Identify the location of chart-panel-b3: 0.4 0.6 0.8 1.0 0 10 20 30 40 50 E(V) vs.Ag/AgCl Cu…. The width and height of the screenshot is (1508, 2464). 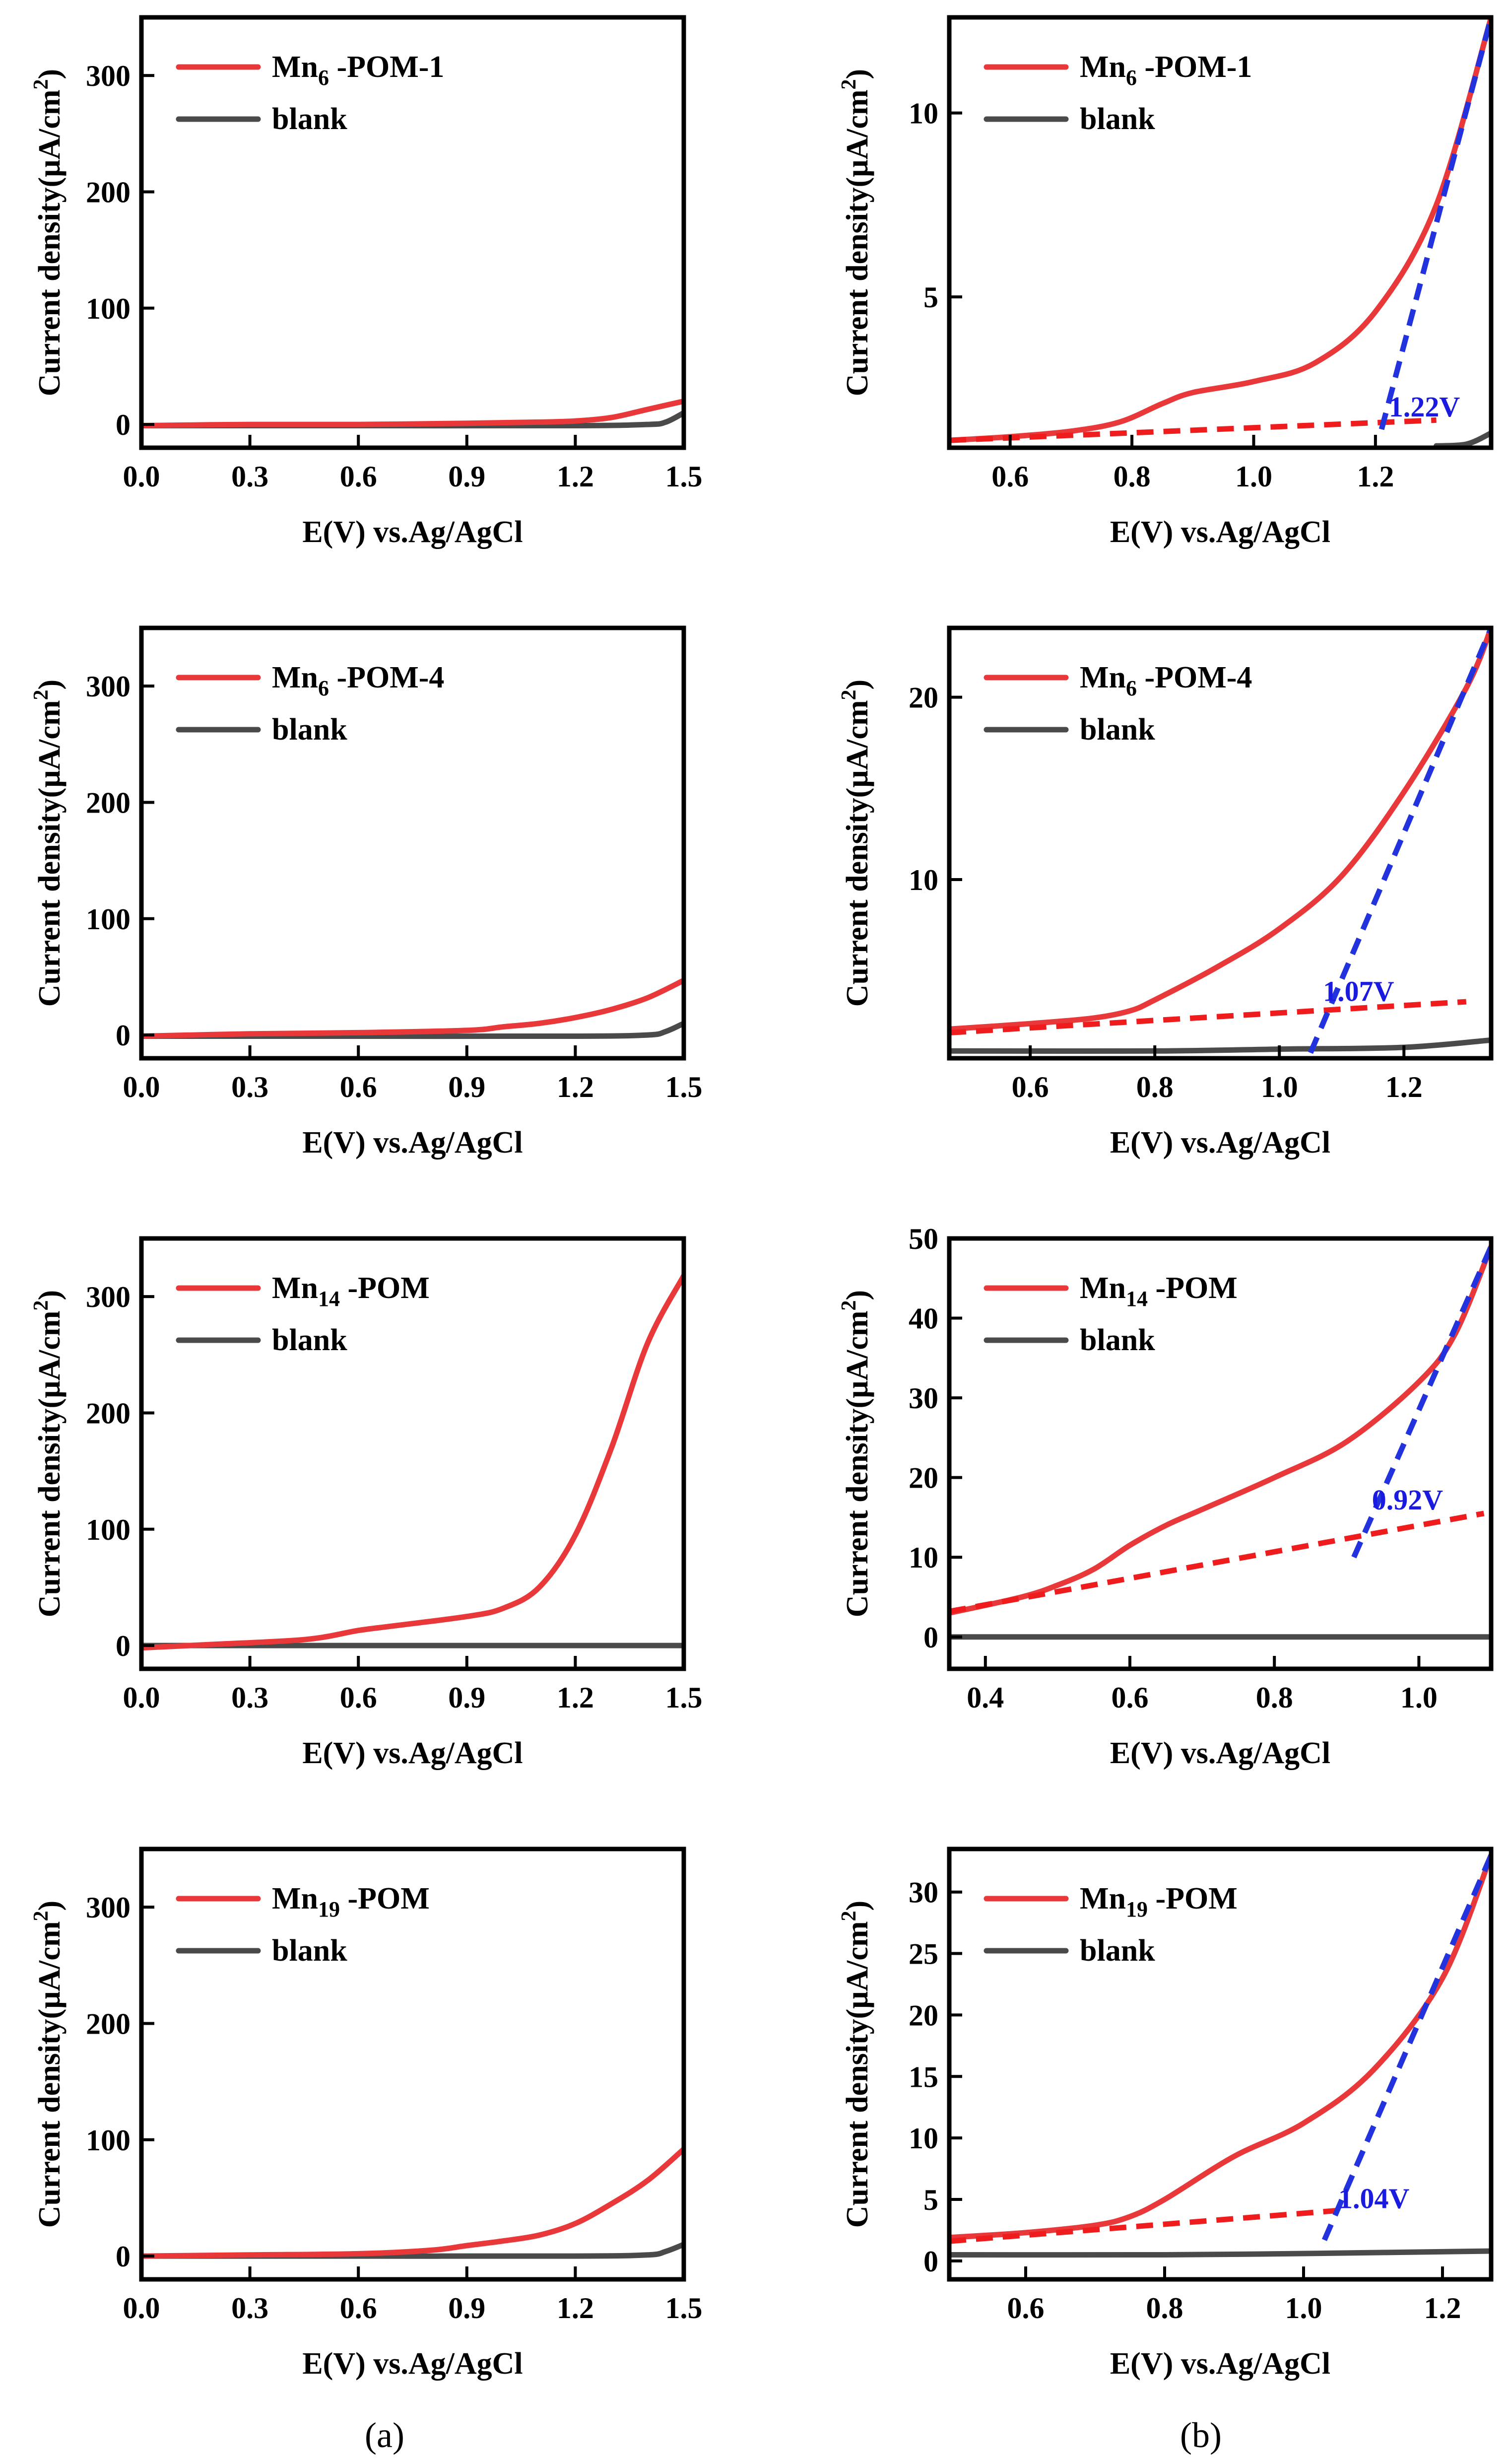
(1166, 1496).